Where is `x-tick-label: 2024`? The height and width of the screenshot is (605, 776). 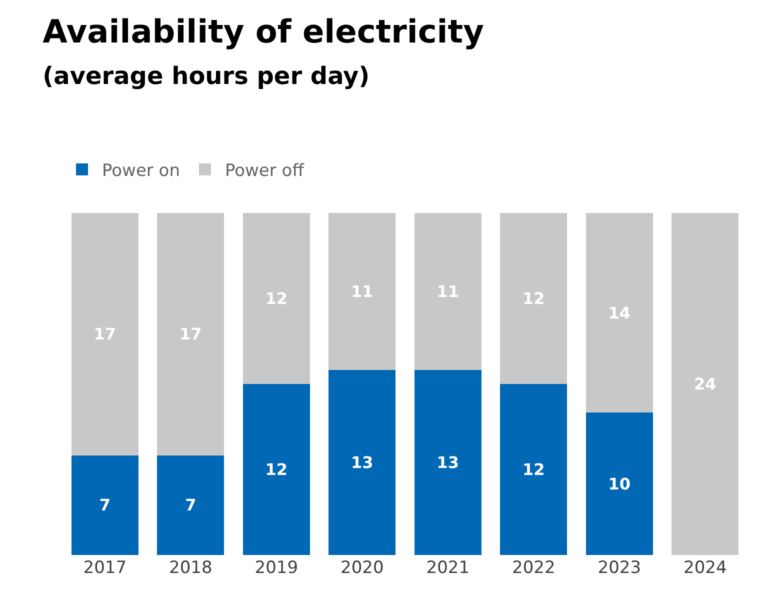
x-tick-label: 2024 is located at coordinates (705, 568).